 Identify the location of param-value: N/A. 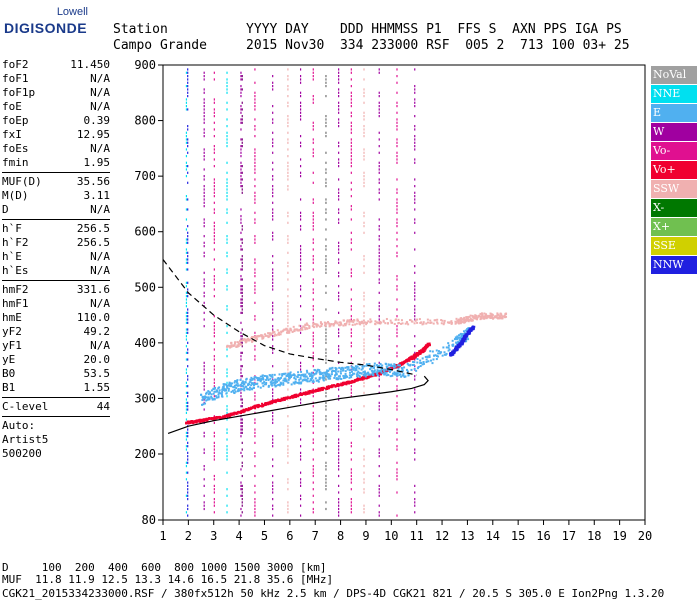
(100, 270).